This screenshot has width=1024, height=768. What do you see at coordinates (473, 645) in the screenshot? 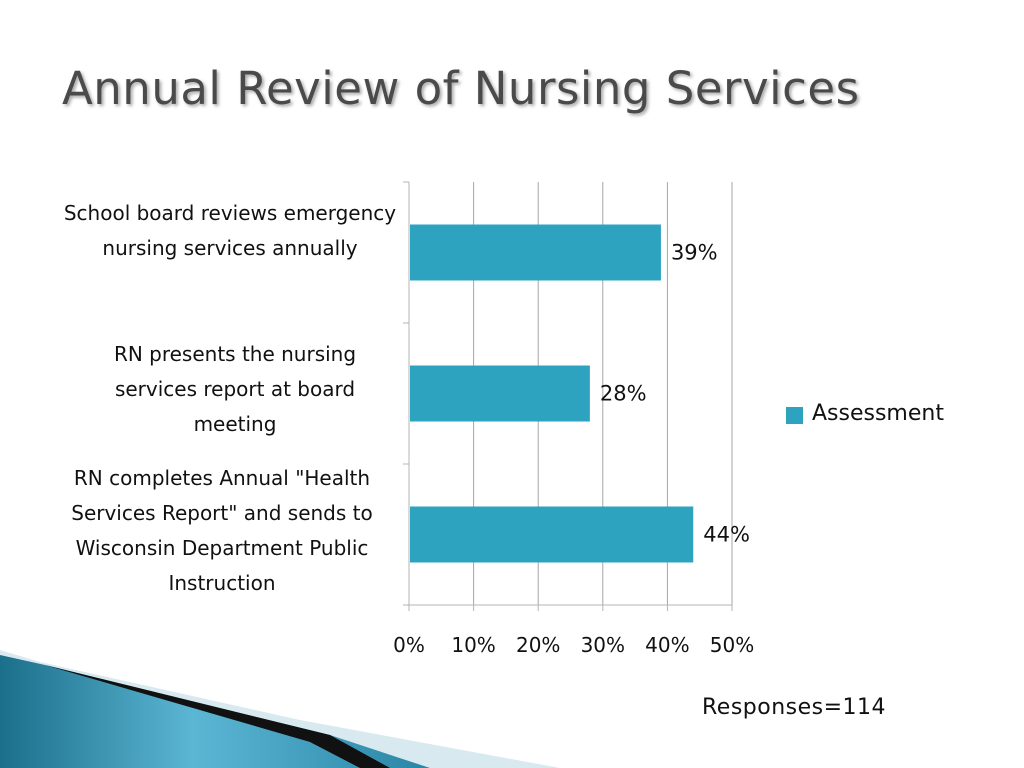
I see `x-tick-label: 10%` at bounding box center [473, 645].